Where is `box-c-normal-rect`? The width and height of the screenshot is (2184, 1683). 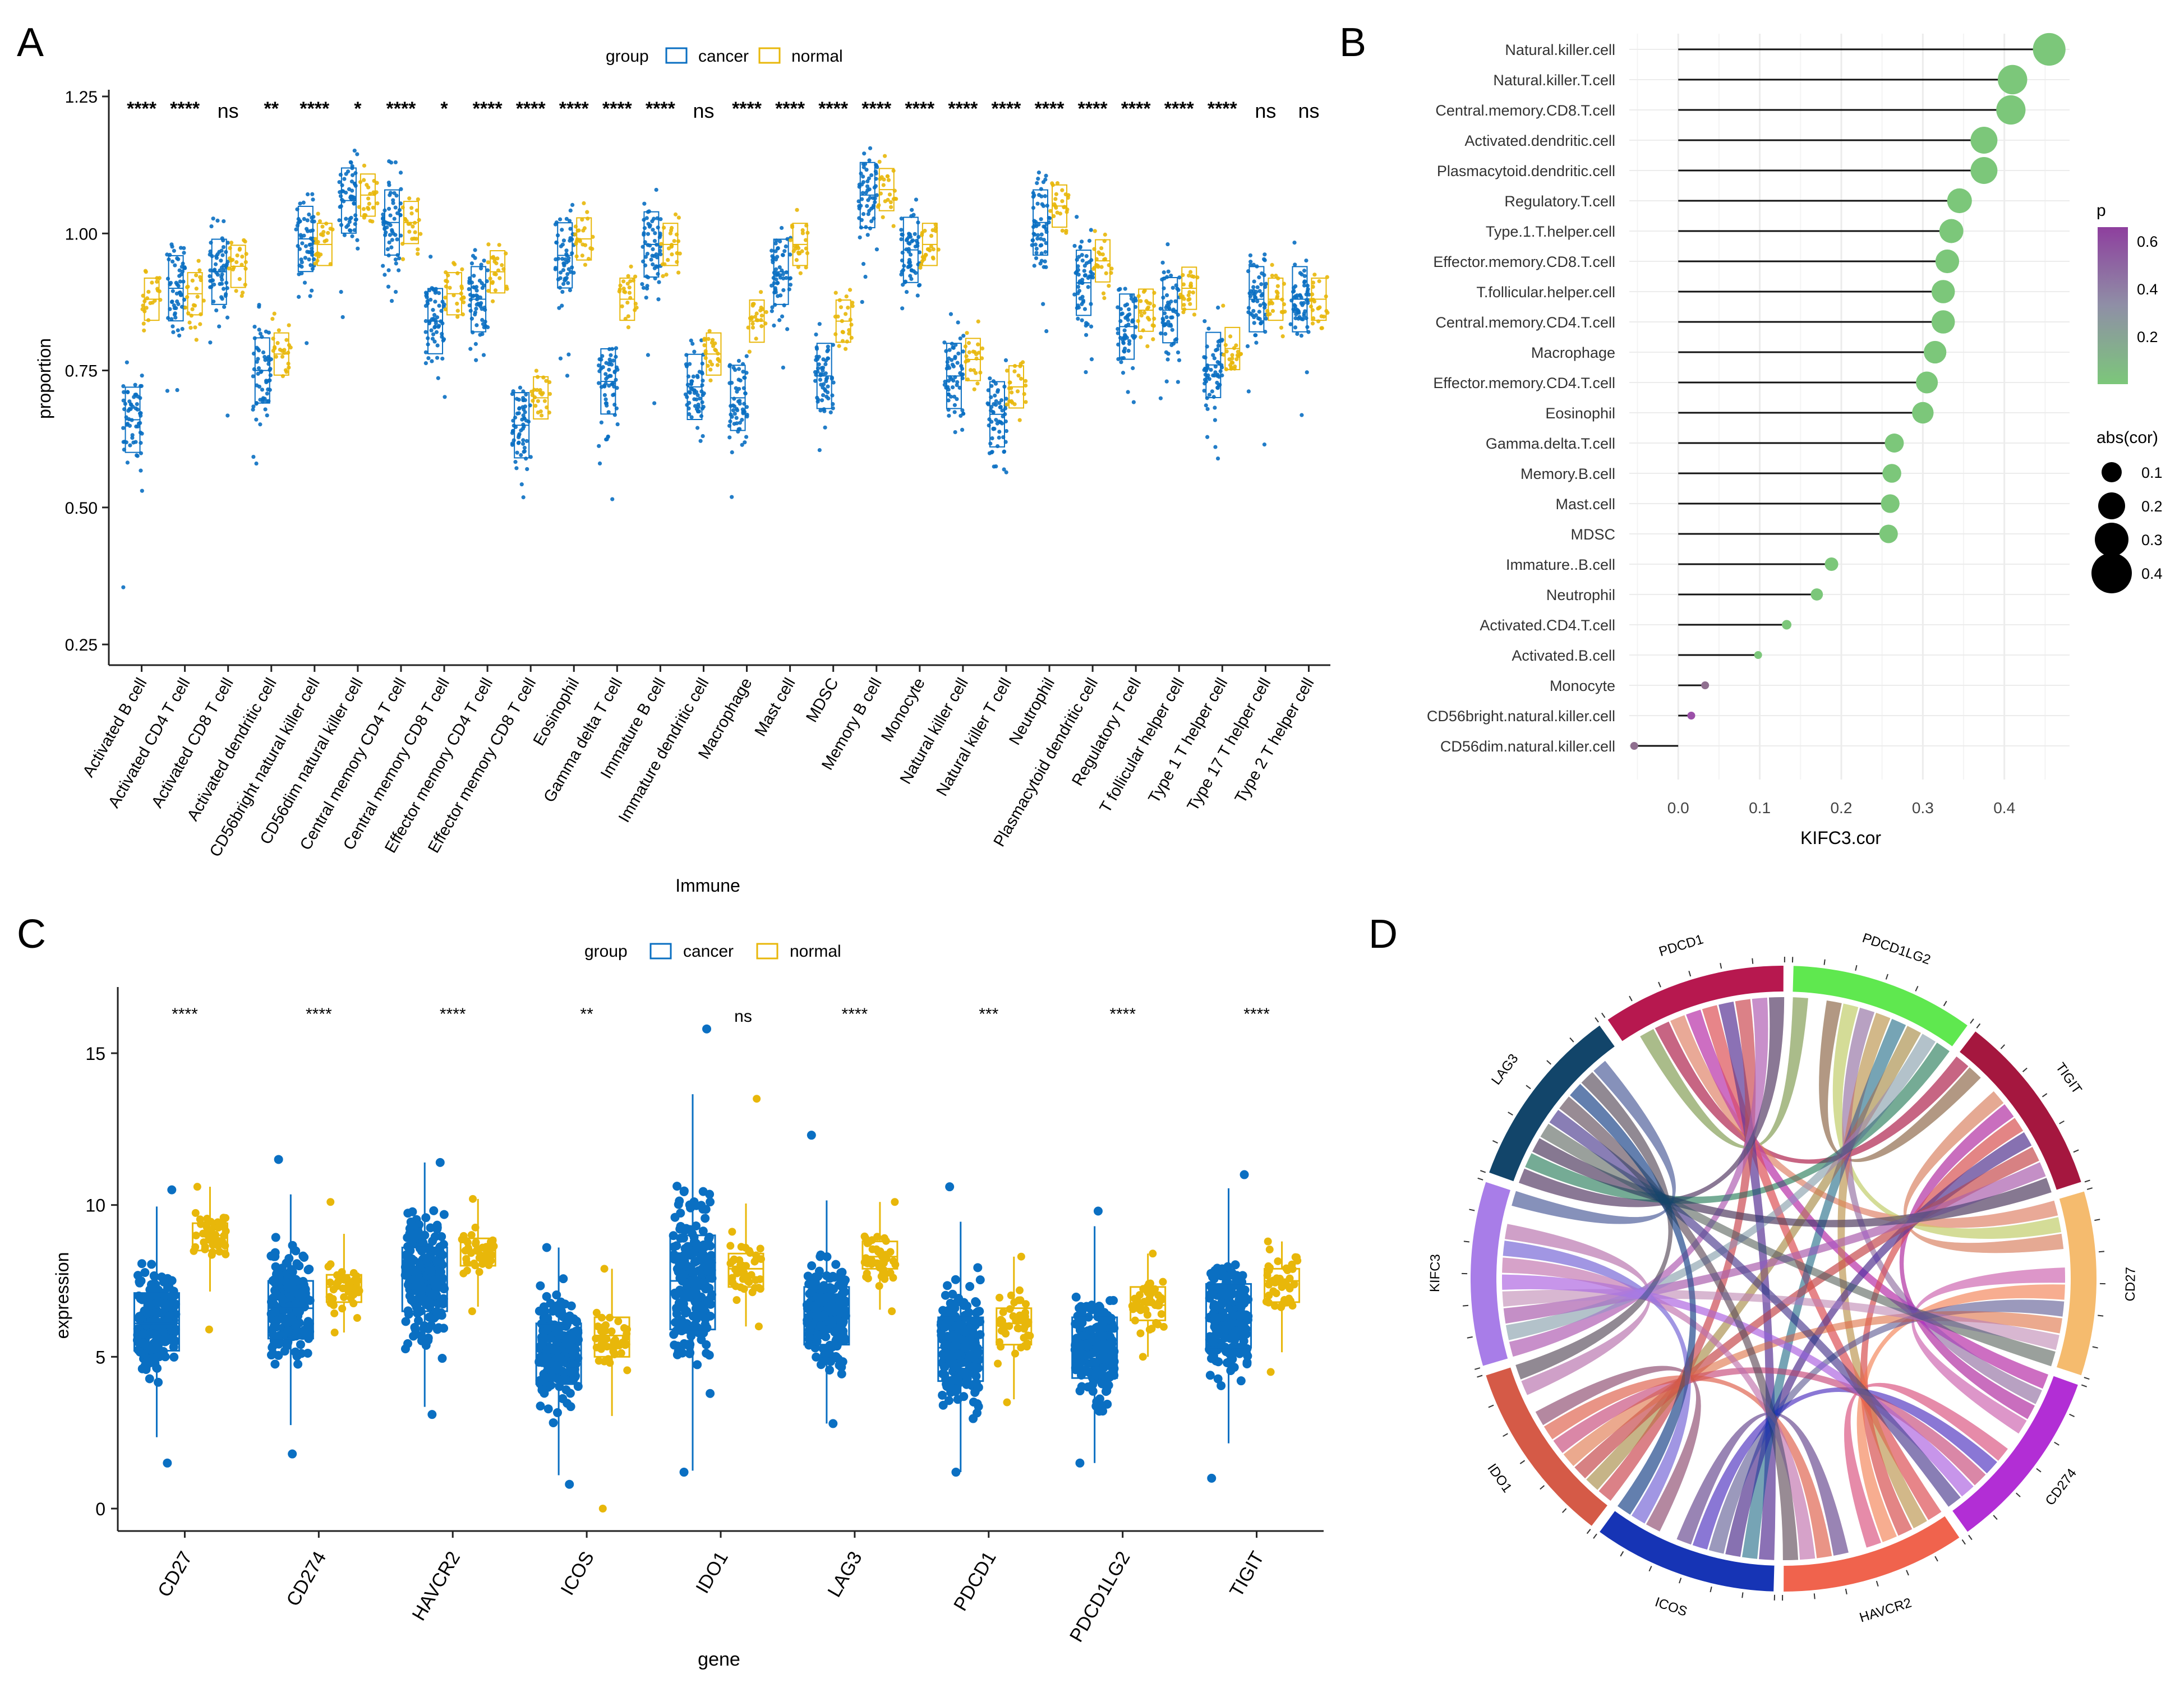
box-c-normal-rect is located at coordinates (880, 1255).